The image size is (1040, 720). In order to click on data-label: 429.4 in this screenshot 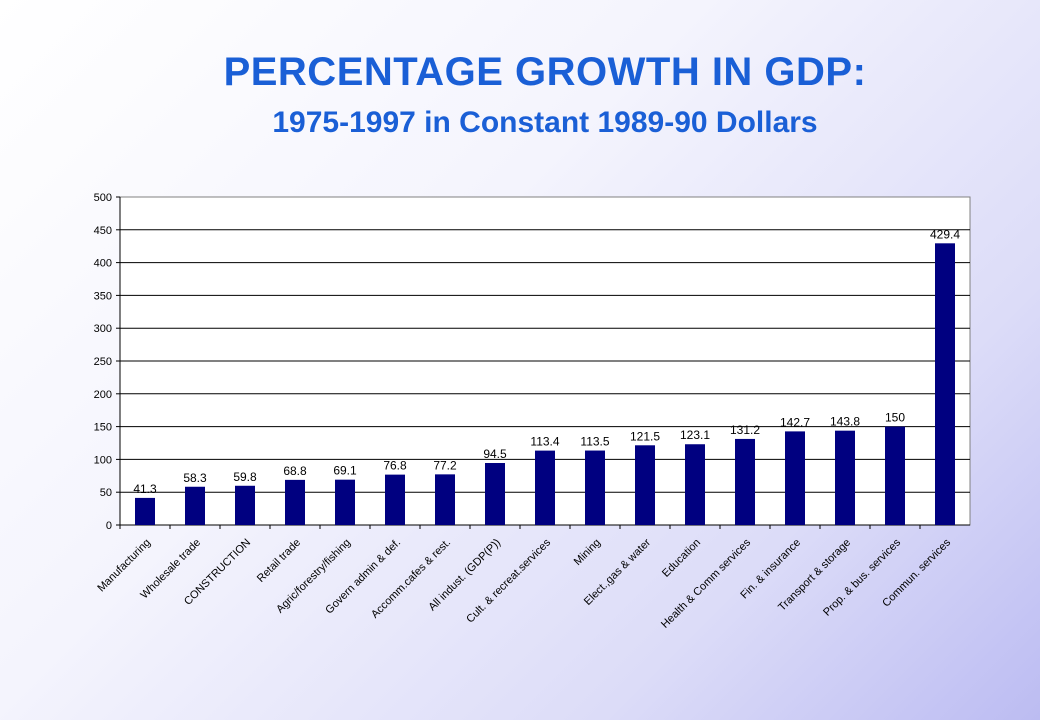, I will do `click(945, 234)`.